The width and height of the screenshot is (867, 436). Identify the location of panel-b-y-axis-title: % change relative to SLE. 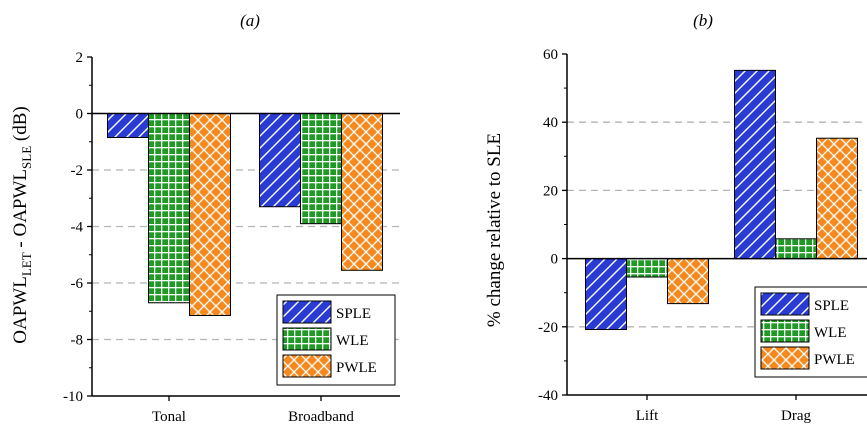
(494, 230).